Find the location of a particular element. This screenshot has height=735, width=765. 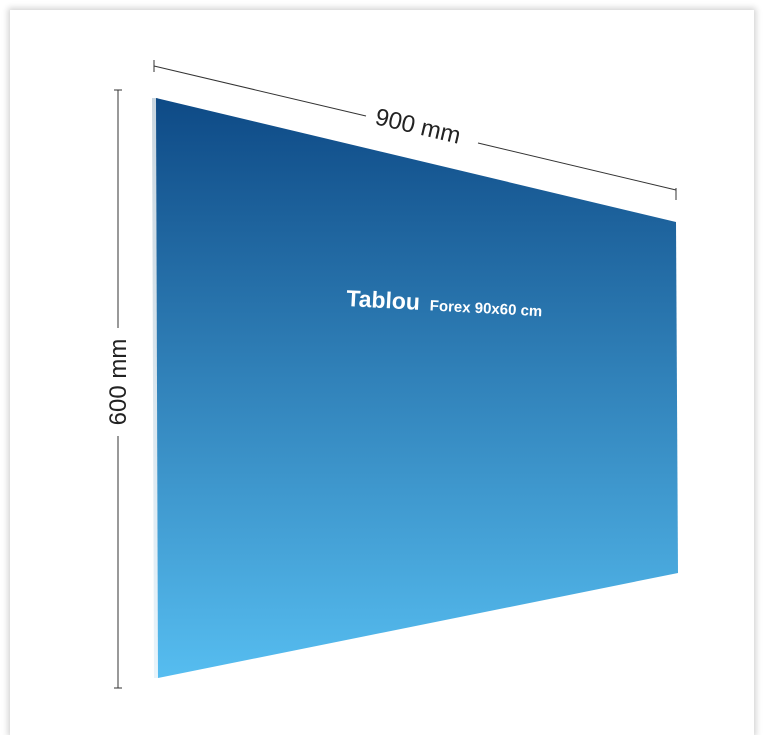

product-title: Tablou Forex 90x60 cm is located at coordinates (444, 303).